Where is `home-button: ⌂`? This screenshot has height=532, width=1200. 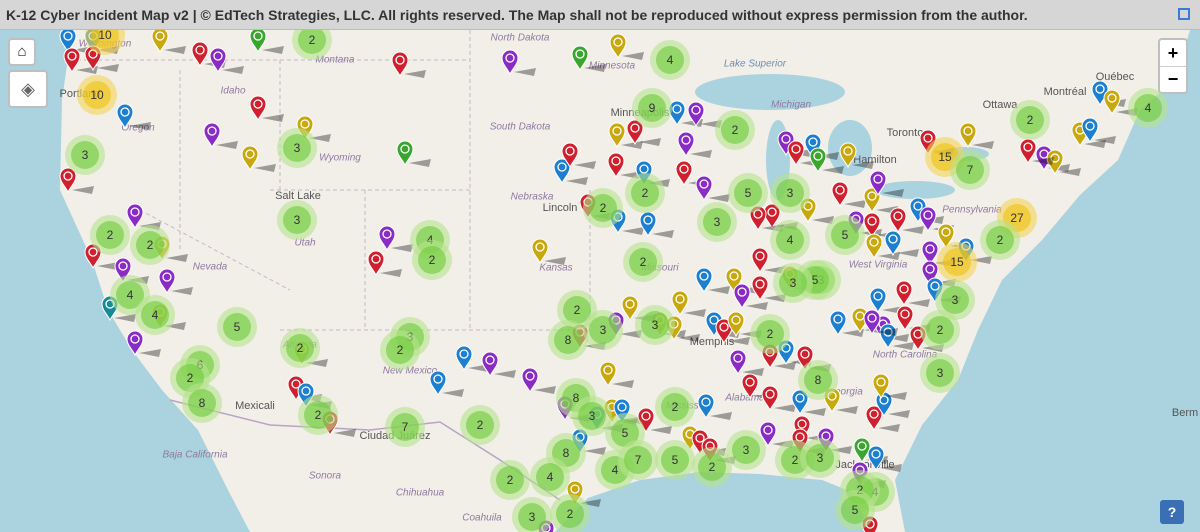 home-button: ⌂ is located at coordinates (22, 52).